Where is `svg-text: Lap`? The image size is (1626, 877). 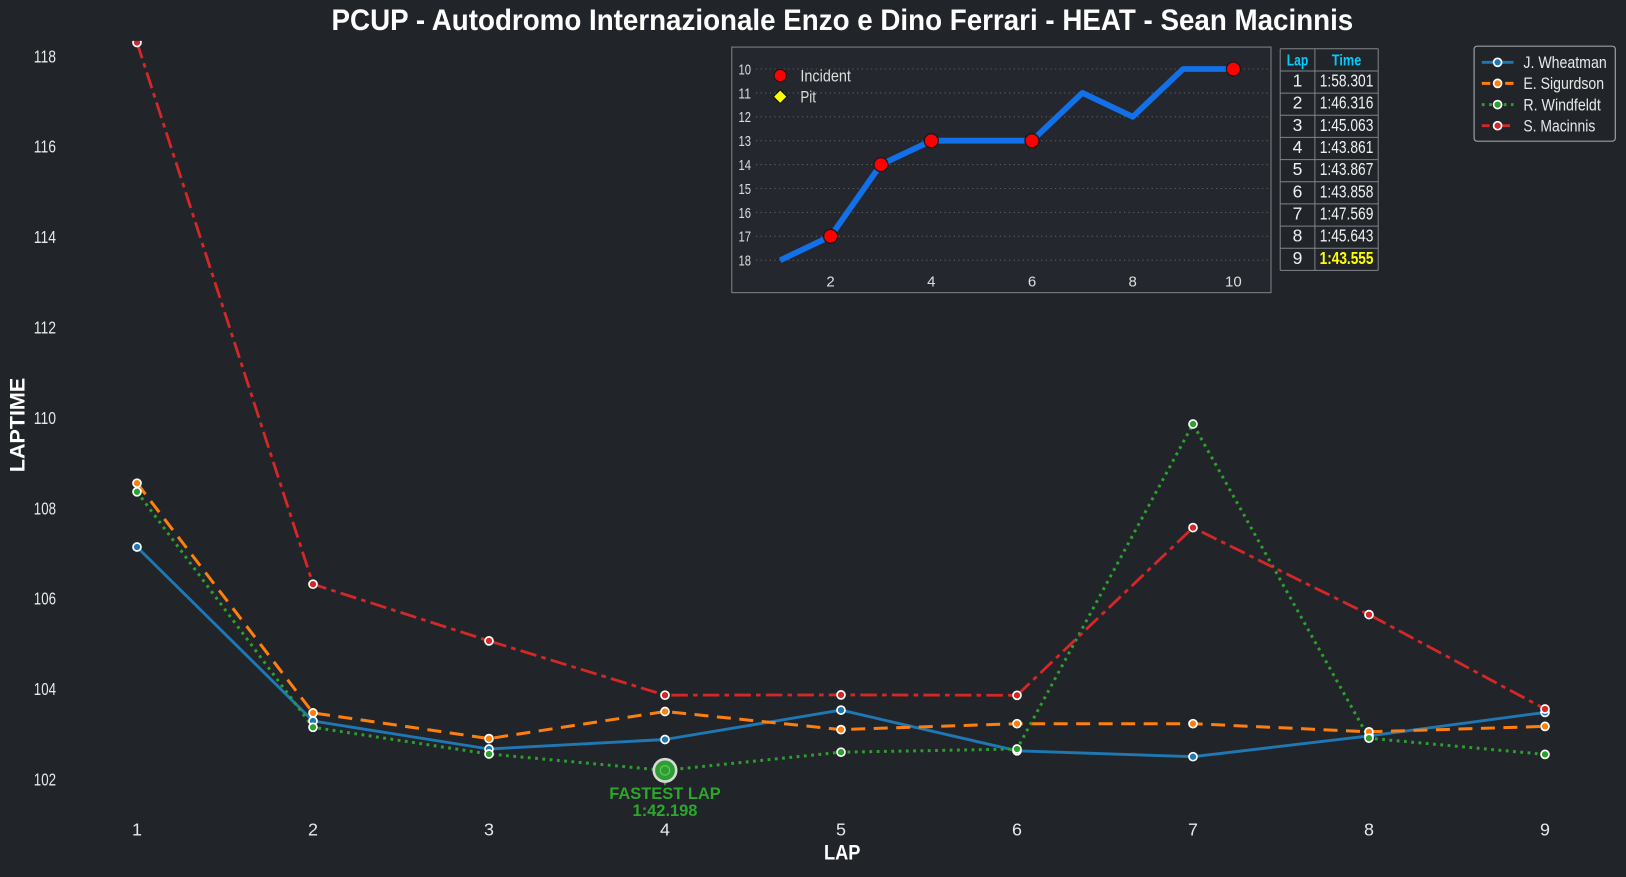
svg-text: Lap is located at coordinates (1298, 61).